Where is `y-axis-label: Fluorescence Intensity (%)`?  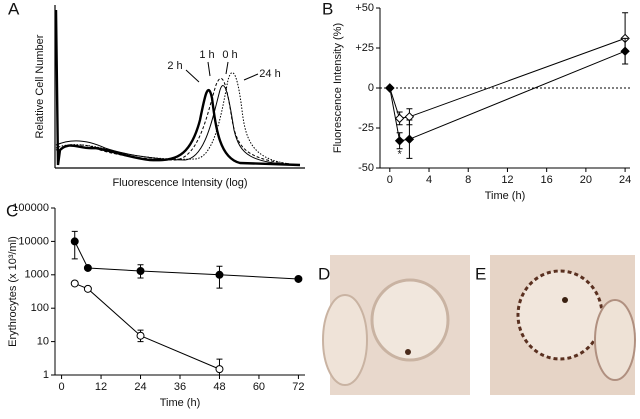 y-axis-label: Fluorescence Intensity (%) is located at coordinates (338, 88).